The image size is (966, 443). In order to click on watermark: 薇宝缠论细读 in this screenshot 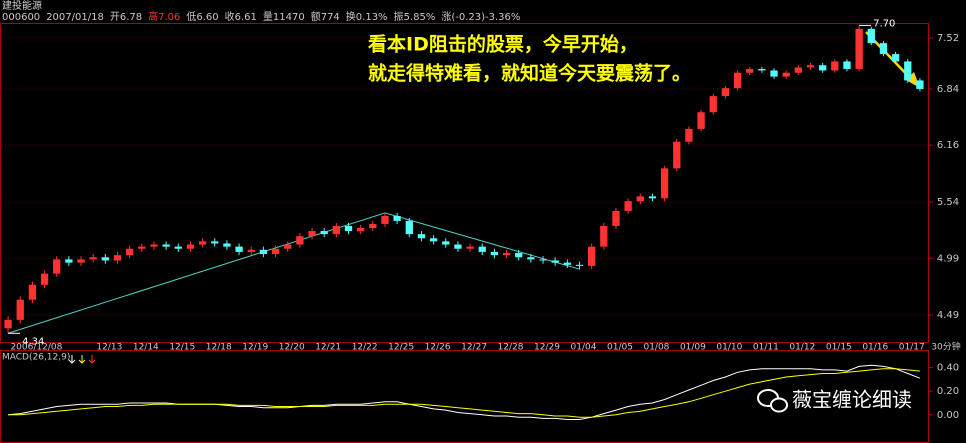, I will do `click(852, 400)`.